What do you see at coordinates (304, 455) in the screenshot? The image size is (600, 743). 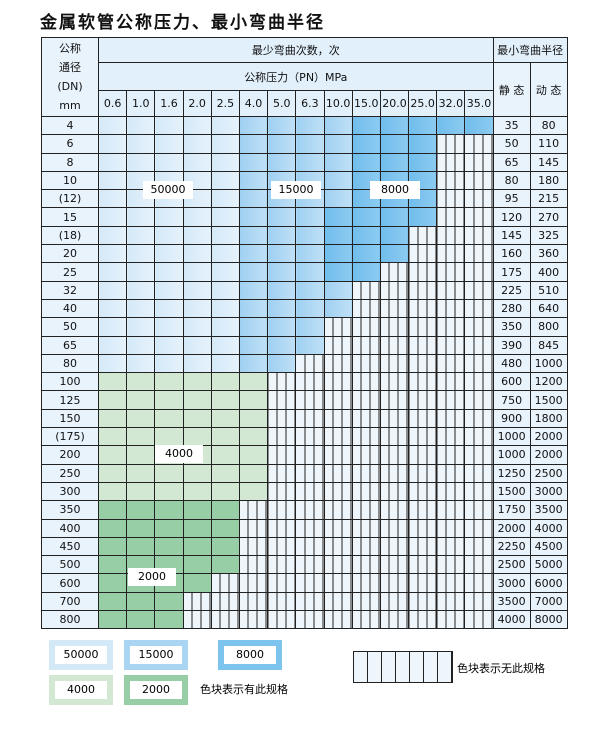 I see `table-row: 200 1000 2000` at bounding box center [304, 455].